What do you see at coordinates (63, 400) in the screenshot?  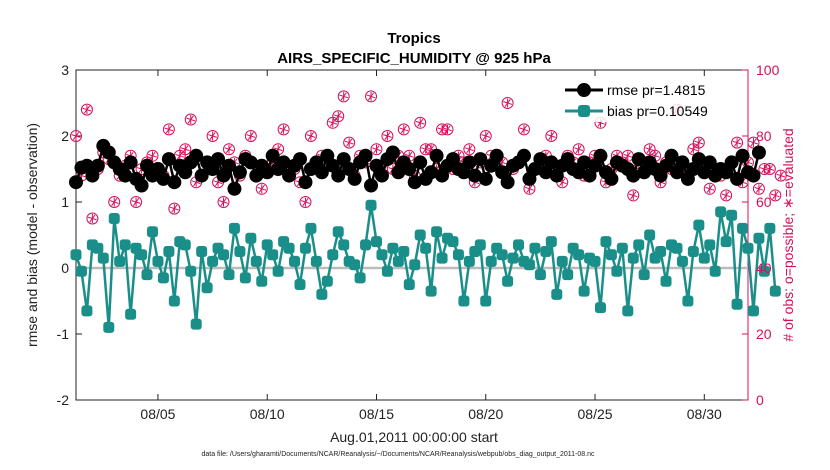 I see `y-tick-label: -2` at bounding box center [63, 400].